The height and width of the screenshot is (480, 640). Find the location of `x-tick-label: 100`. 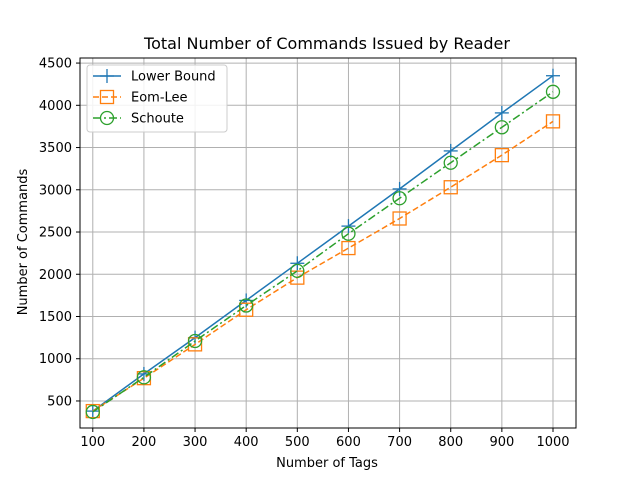

x-tick-label: 100 is located at coordinates (92, 442).